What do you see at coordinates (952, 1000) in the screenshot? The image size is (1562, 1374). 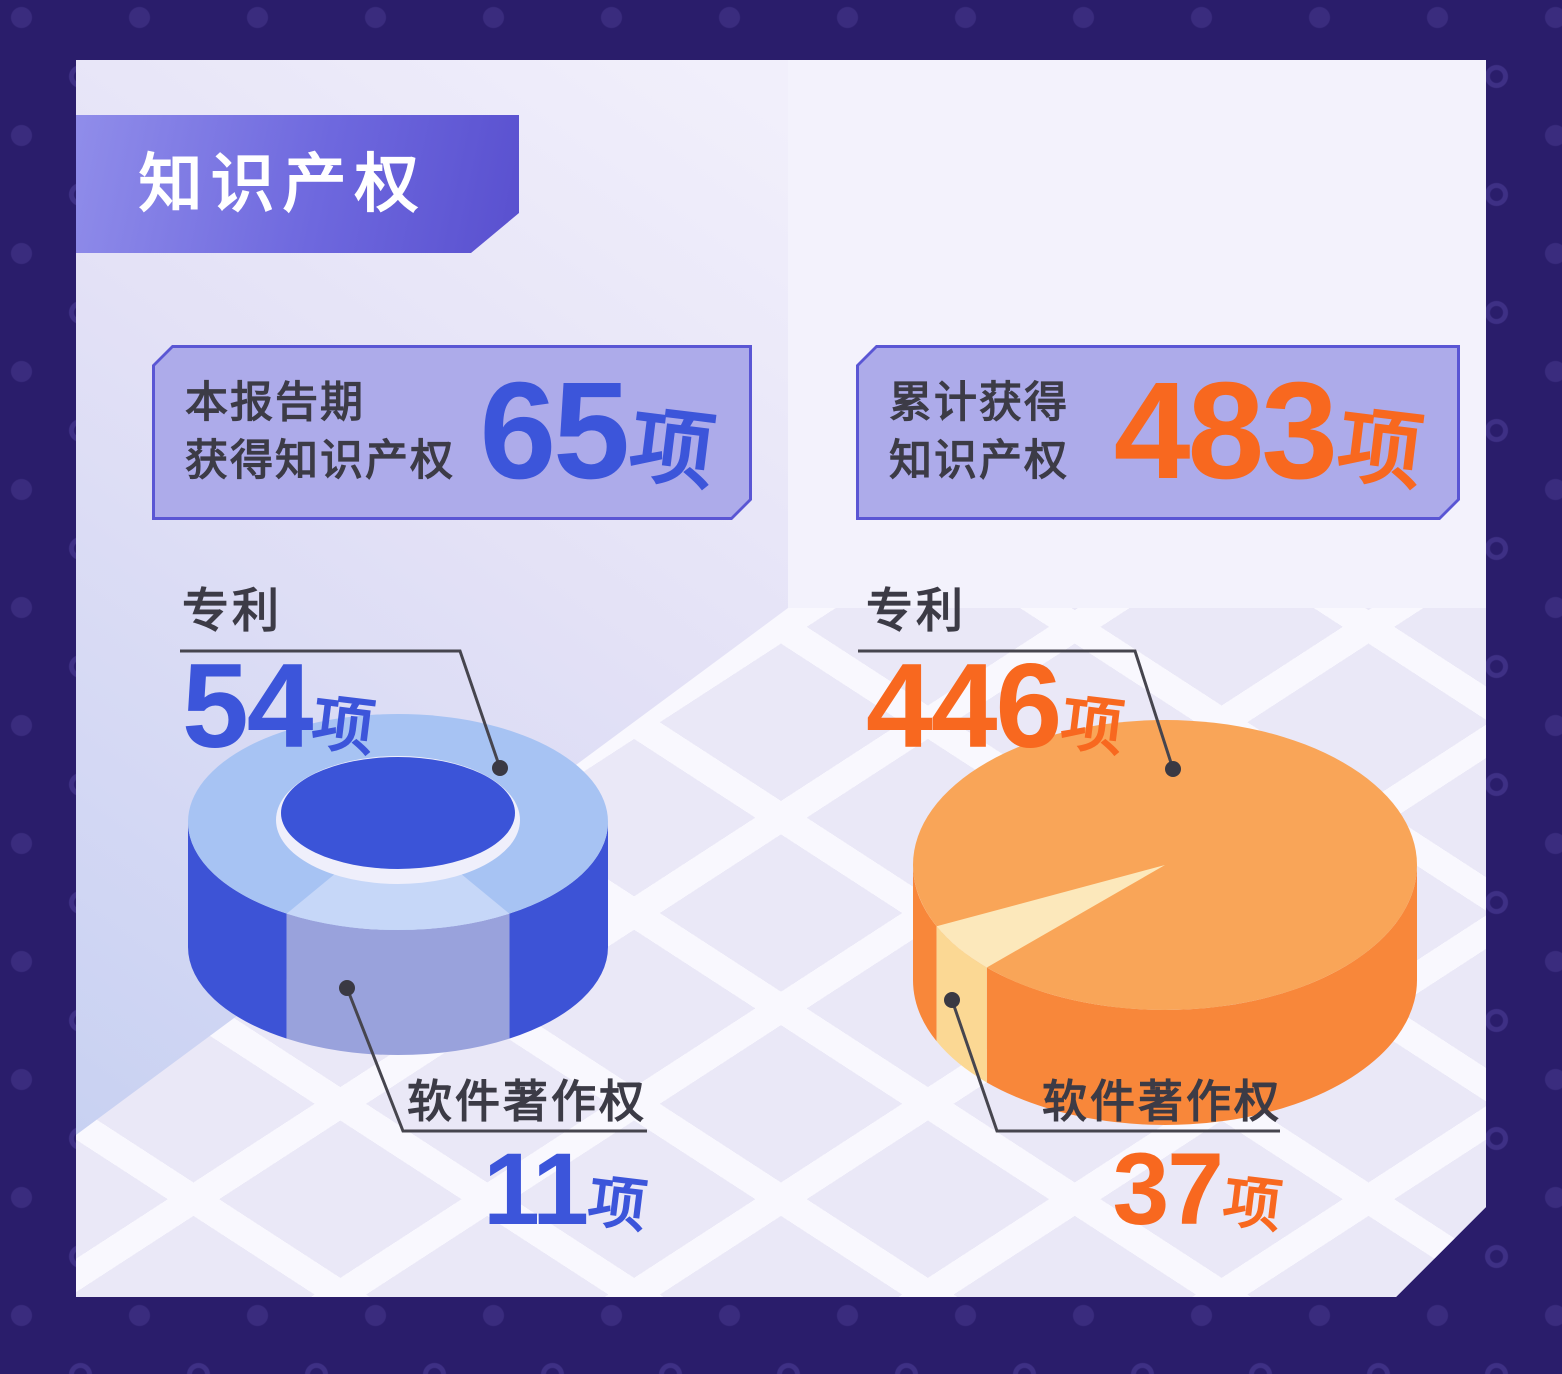 I see `leader-dot-software-right` at bounding box center [952, 1000].